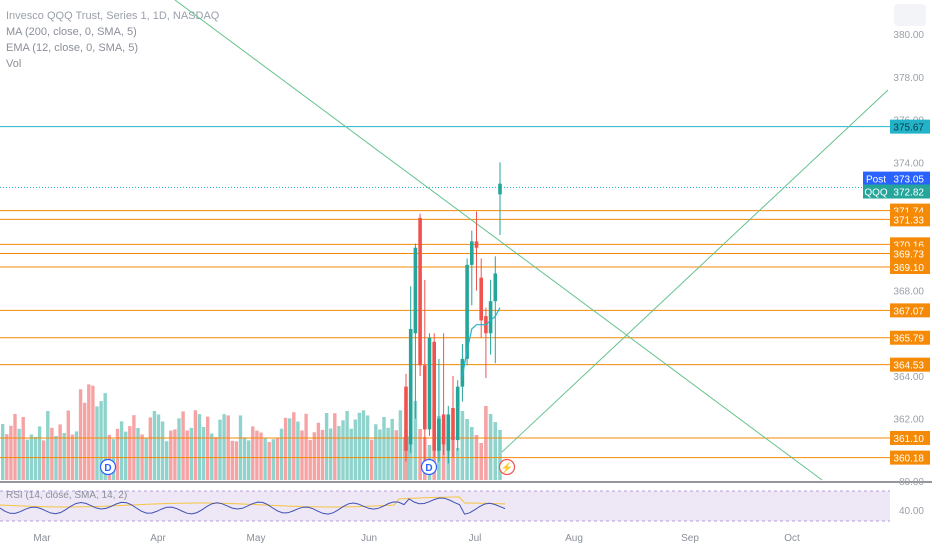 Image resolution: width=932 pixels, height=550 pixels. What do you see at coordinates (908, 268) in the screenshot?
I see `price-level-label: 369.10` at bounding box center [908, 268].